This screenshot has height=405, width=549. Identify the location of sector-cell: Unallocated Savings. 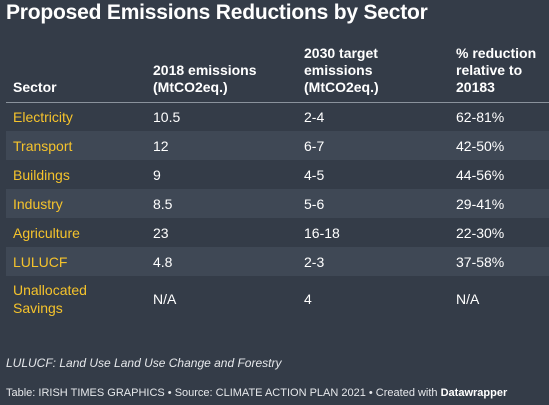
(50, 298).